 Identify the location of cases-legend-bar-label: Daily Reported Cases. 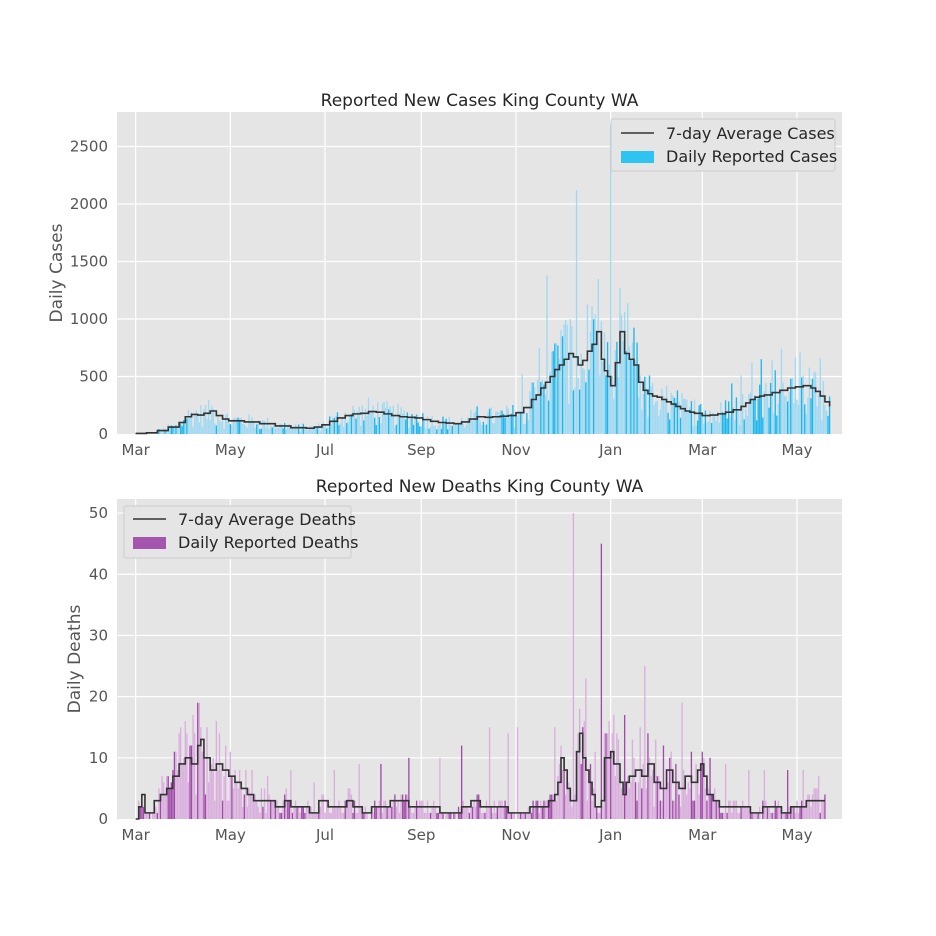
(751, 156).